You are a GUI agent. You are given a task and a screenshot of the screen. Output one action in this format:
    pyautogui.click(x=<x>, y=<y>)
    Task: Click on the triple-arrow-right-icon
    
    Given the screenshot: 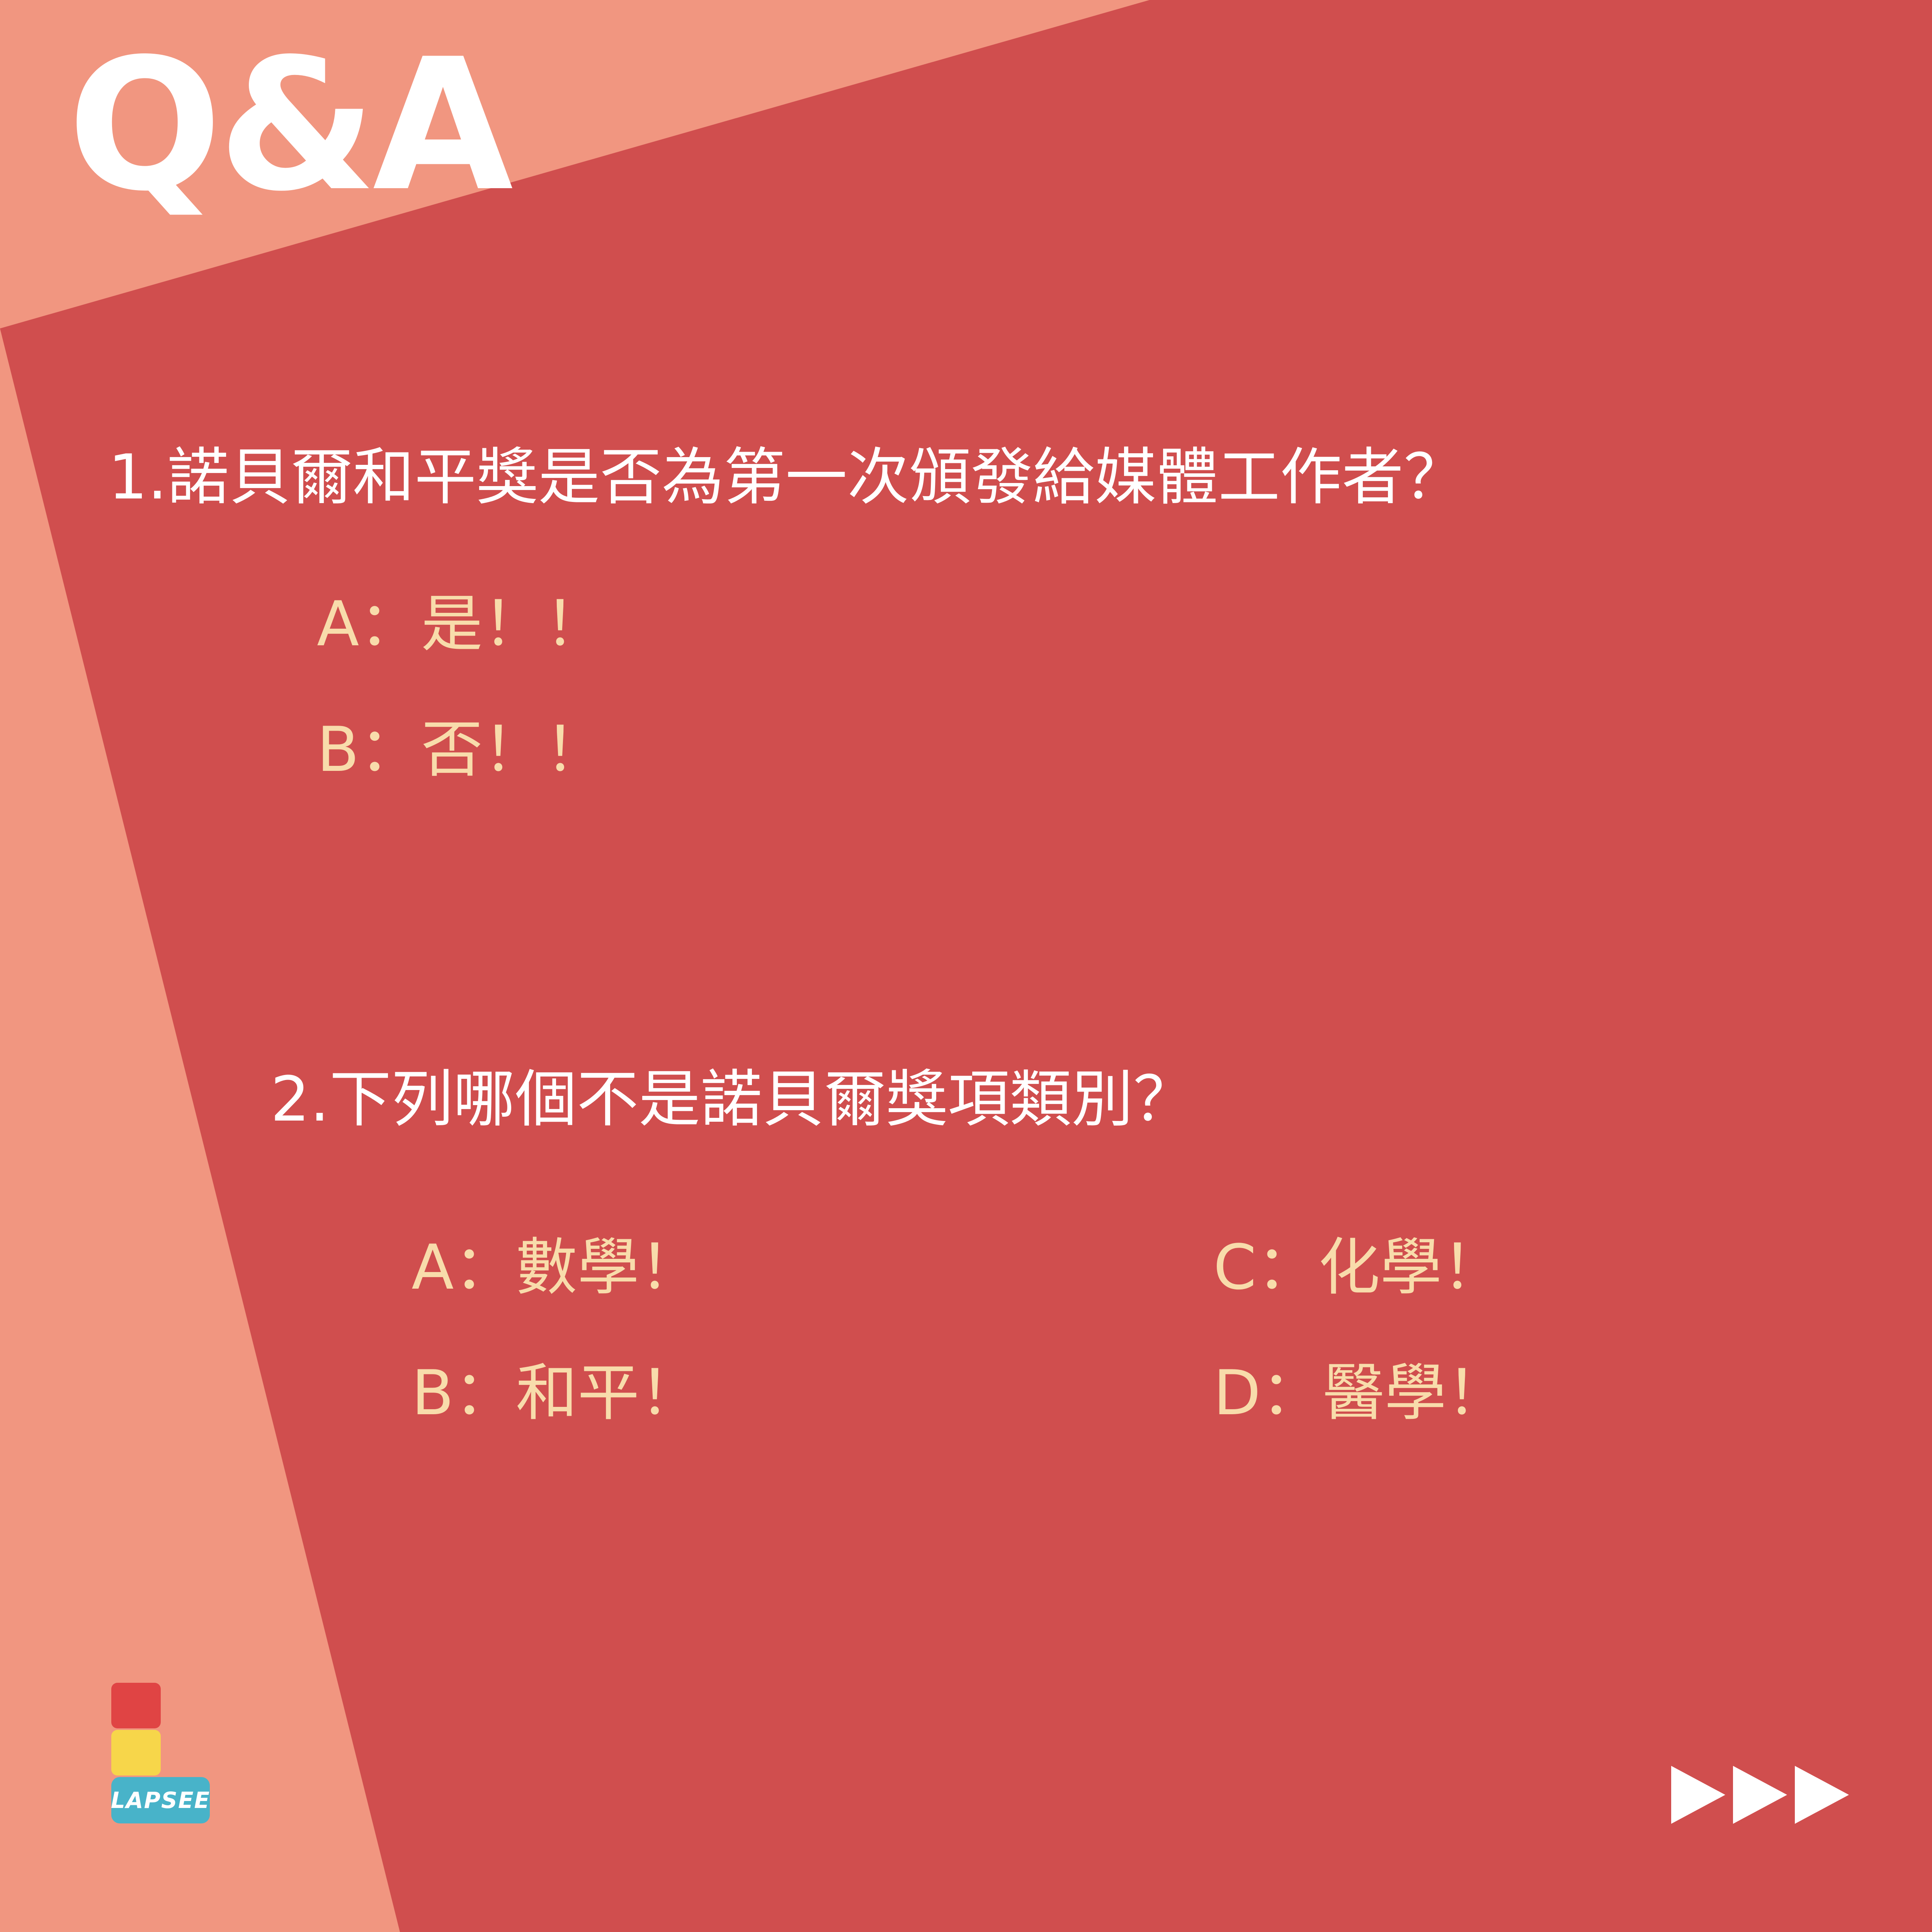 What is the action you would take?
    pyautogui.click(x=1760, y=1795)
    